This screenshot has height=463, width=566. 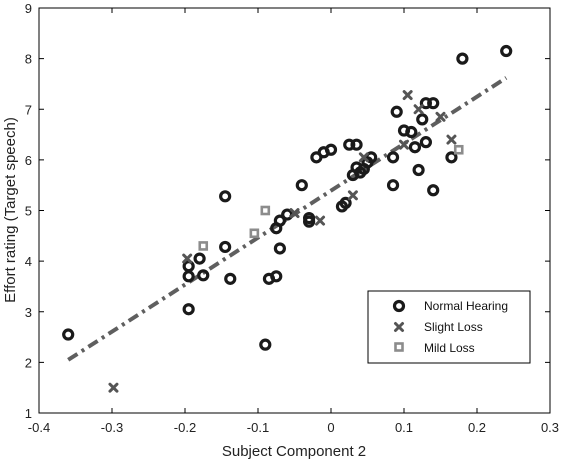 I want to click on y-tick-label: 8, so click(x=28, y=59).